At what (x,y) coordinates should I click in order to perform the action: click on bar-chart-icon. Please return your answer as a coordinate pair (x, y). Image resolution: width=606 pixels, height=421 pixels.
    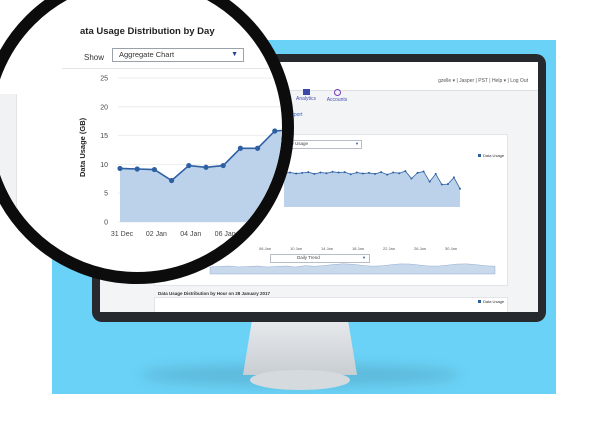
    Looking at the image, I should click on (306, 92).